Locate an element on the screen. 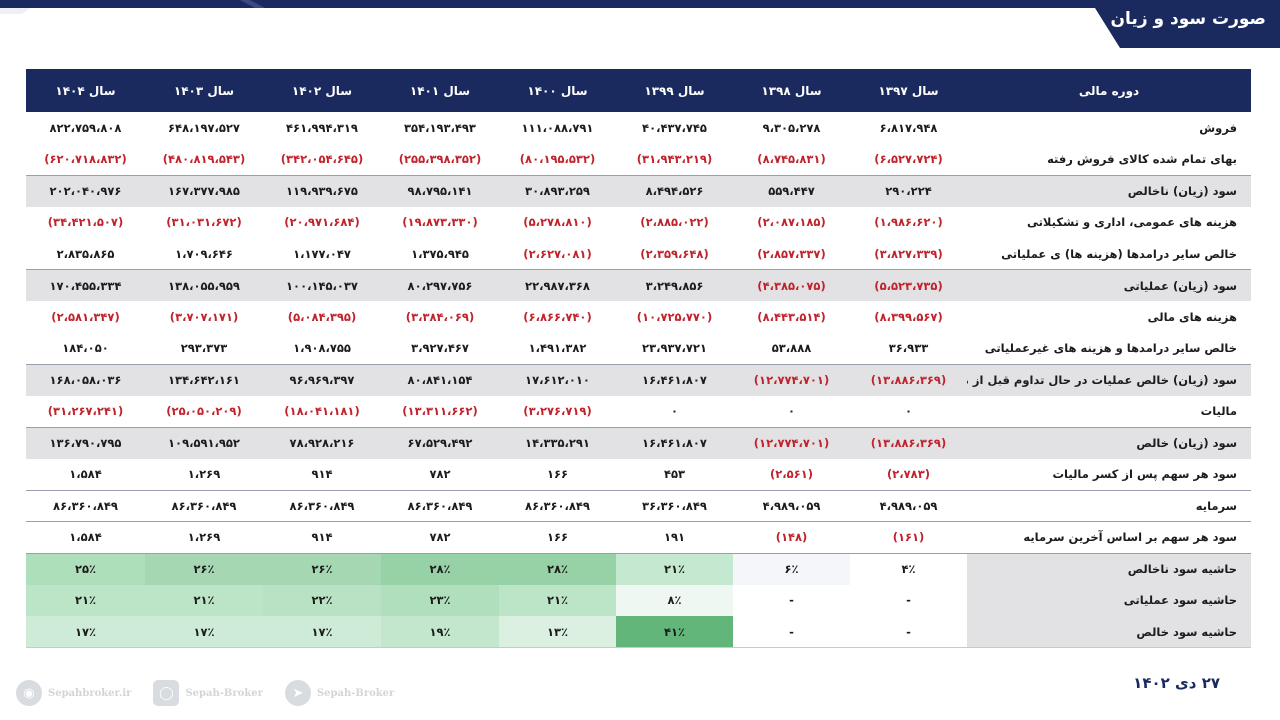 The width and height of the screenshot is (1280, 720). table-cell: (۶،۵۲۷،۷۲۴) is located at coordinates (908, 159).